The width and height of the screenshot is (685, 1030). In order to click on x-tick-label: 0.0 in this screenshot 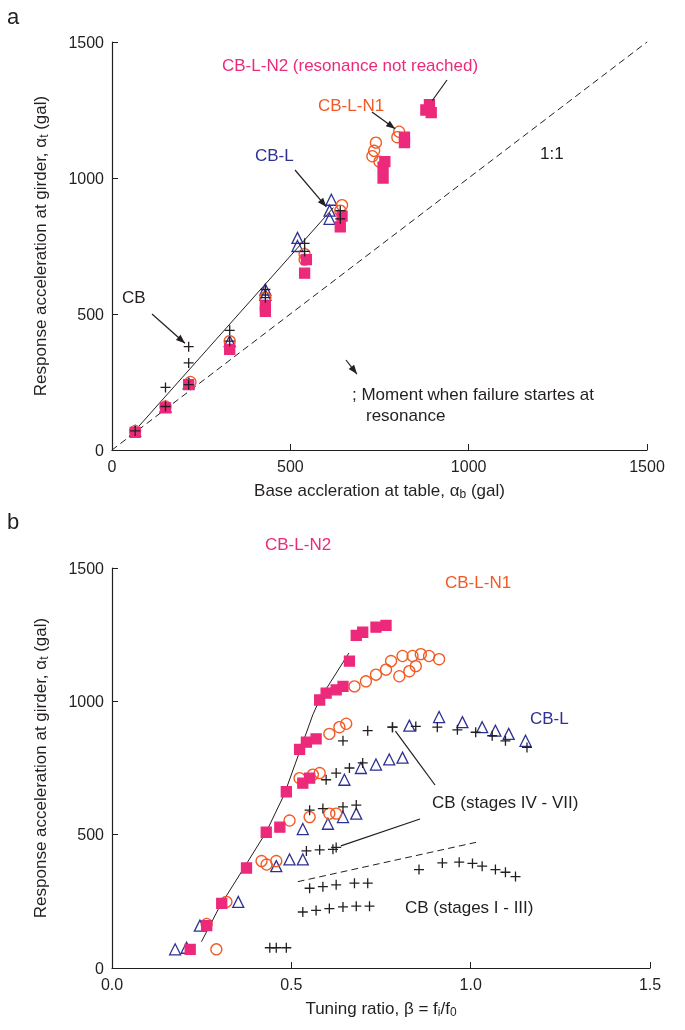, I will do `click(112, 984)`.